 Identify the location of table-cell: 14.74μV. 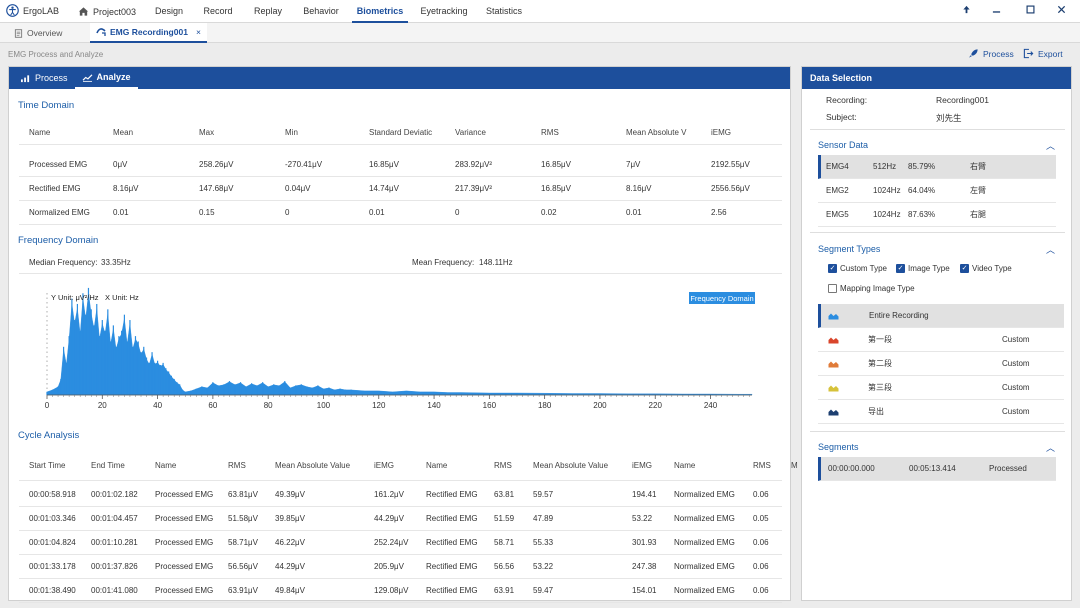
(384, 188).